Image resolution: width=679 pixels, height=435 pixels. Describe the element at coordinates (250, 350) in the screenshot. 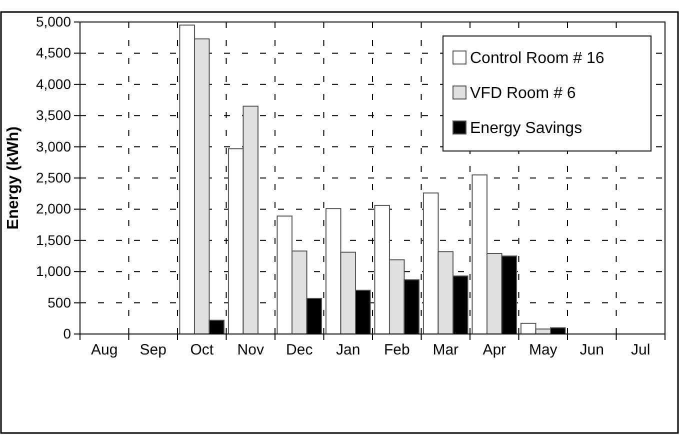

I see `x-tick-label: Nov` at that location.